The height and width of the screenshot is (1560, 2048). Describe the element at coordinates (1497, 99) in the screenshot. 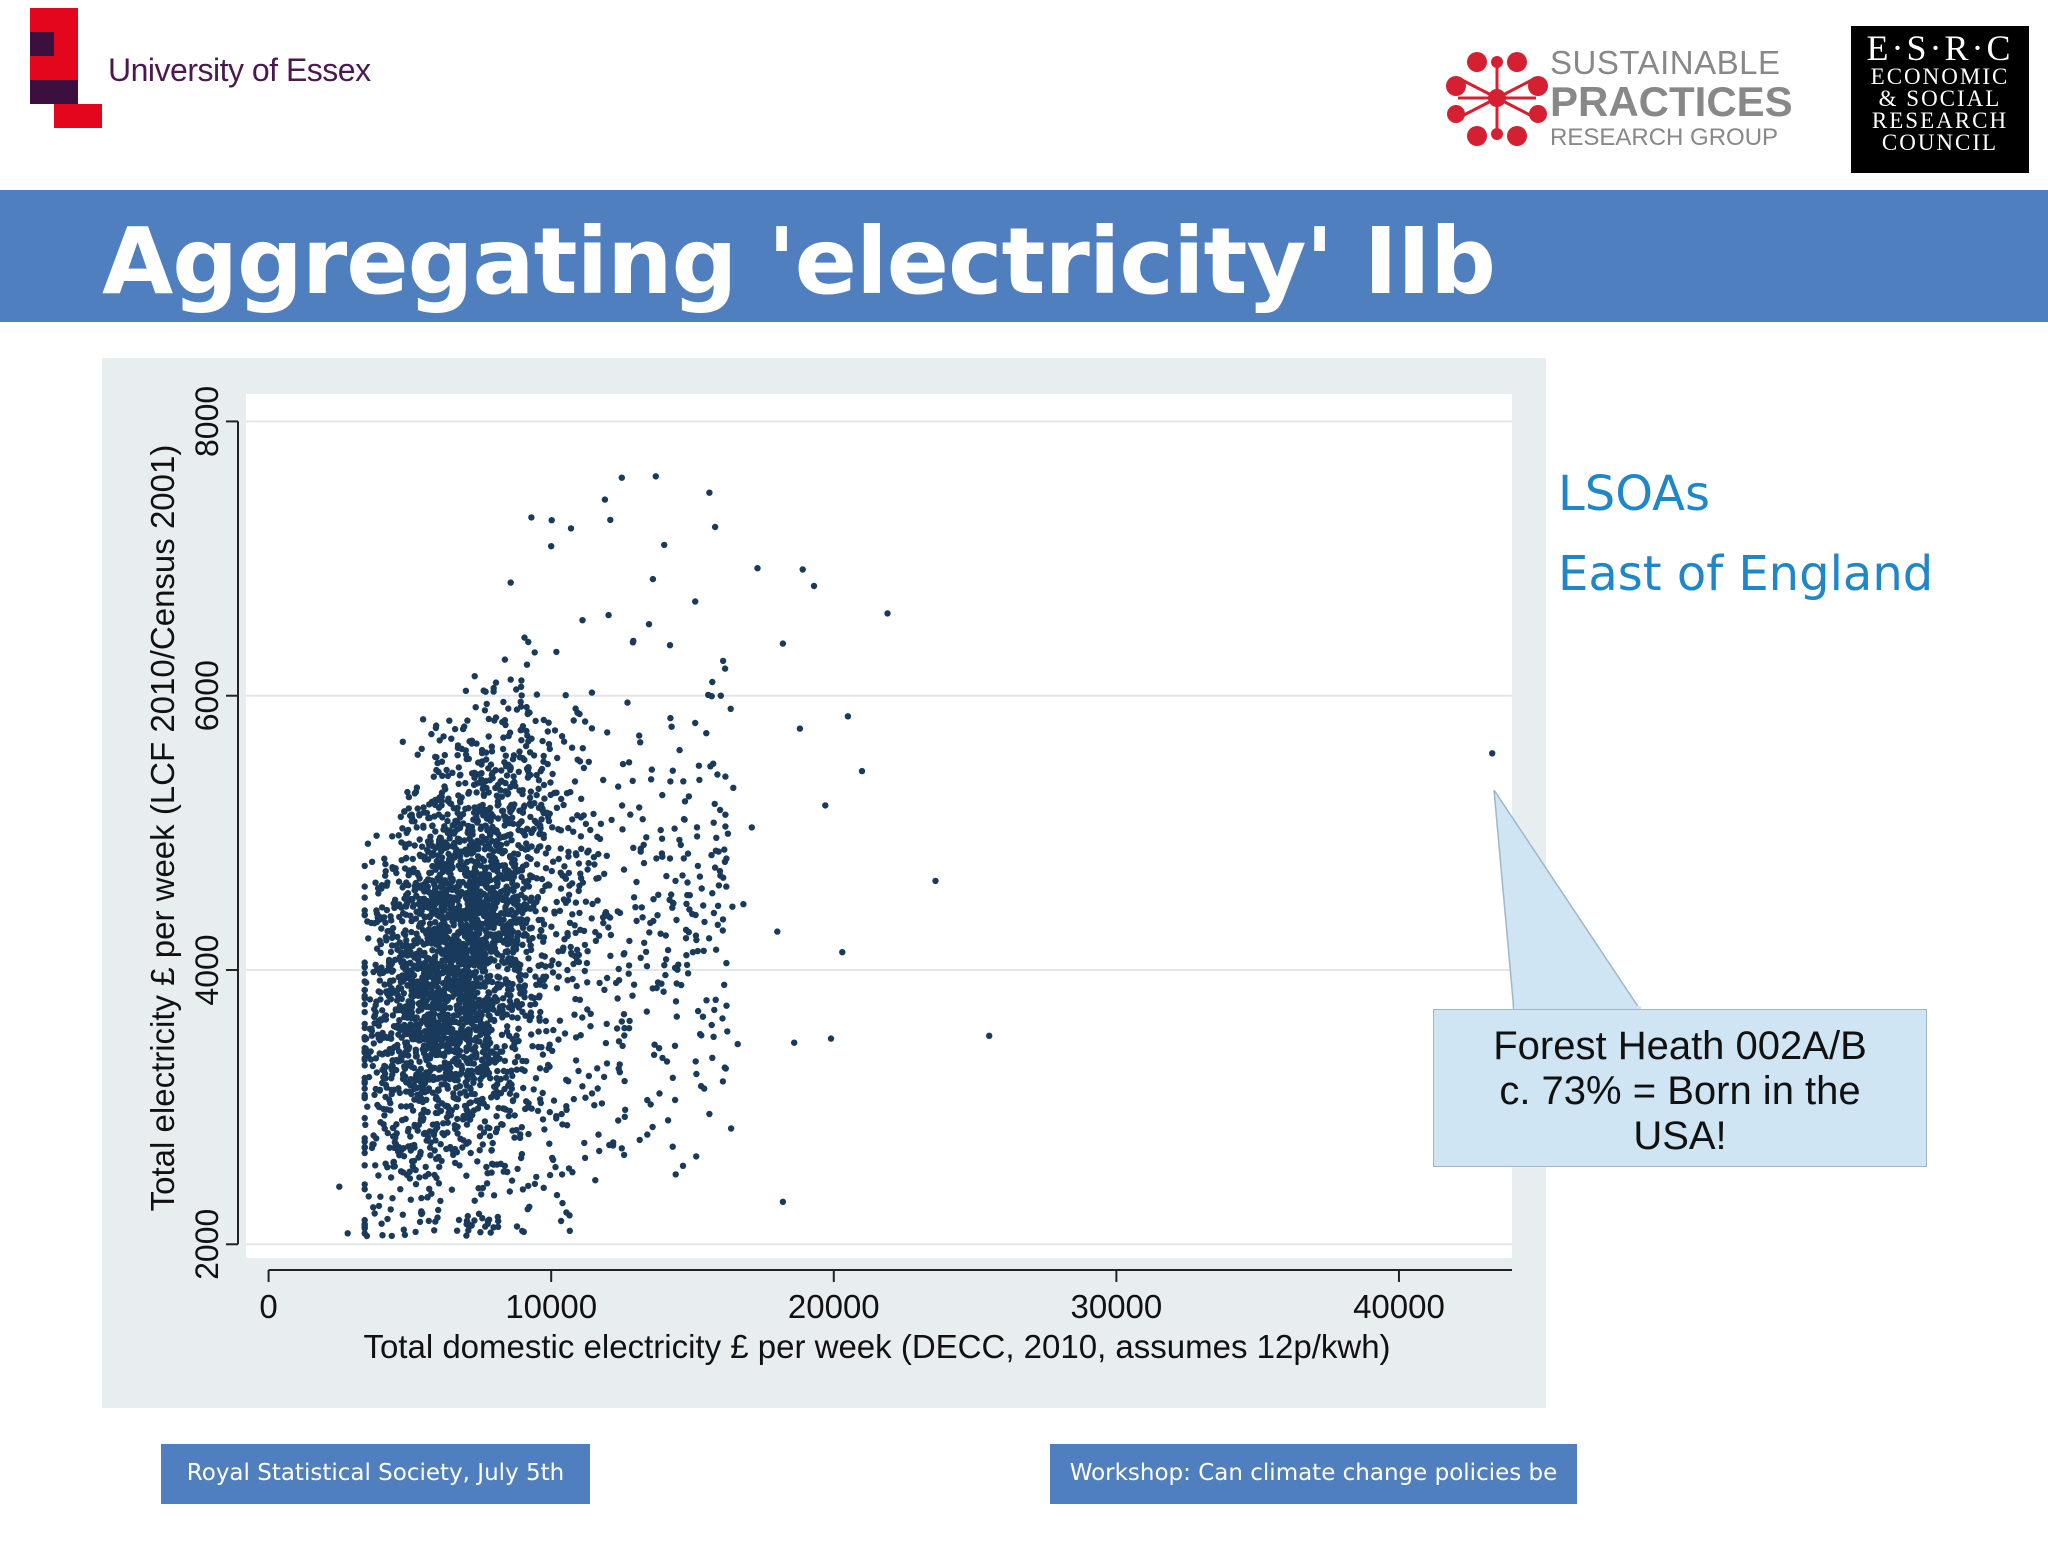

I see `network-dots-icon` at that location.